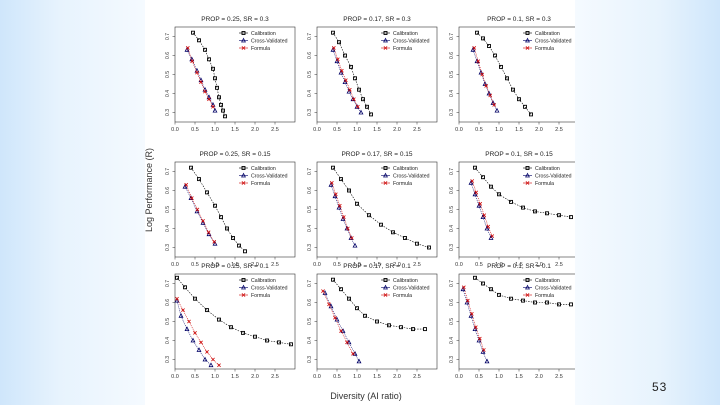 This screenshot has height=405, width=720. Describe the element at coordinates (519, 19) in the screenshot. I see `chart-title: PROP = 0.1, SR = 0.3` at that location.